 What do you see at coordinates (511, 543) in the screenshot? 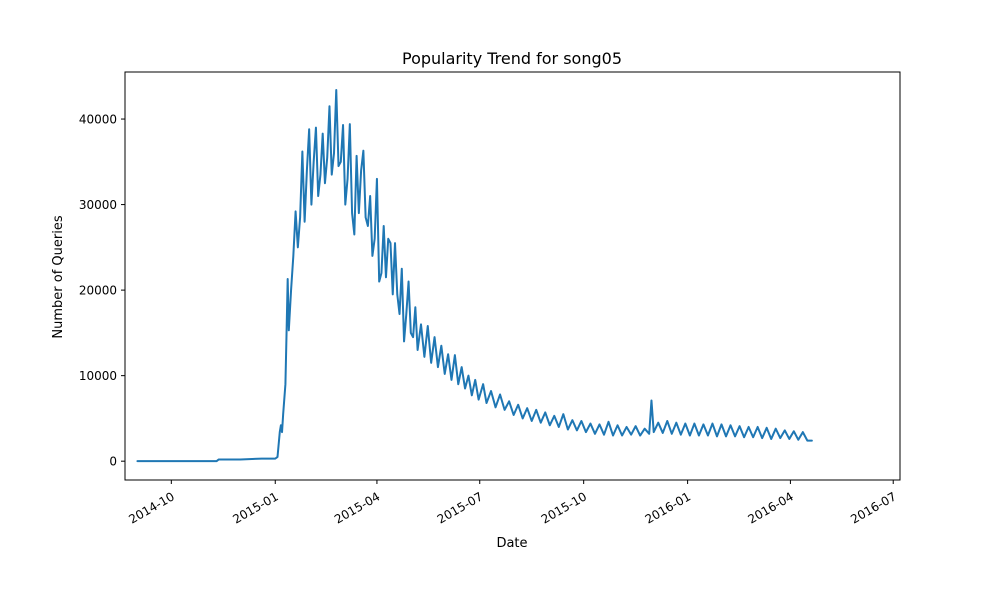
I see `x-axis-label: Date` at bounding box center [511, 543].